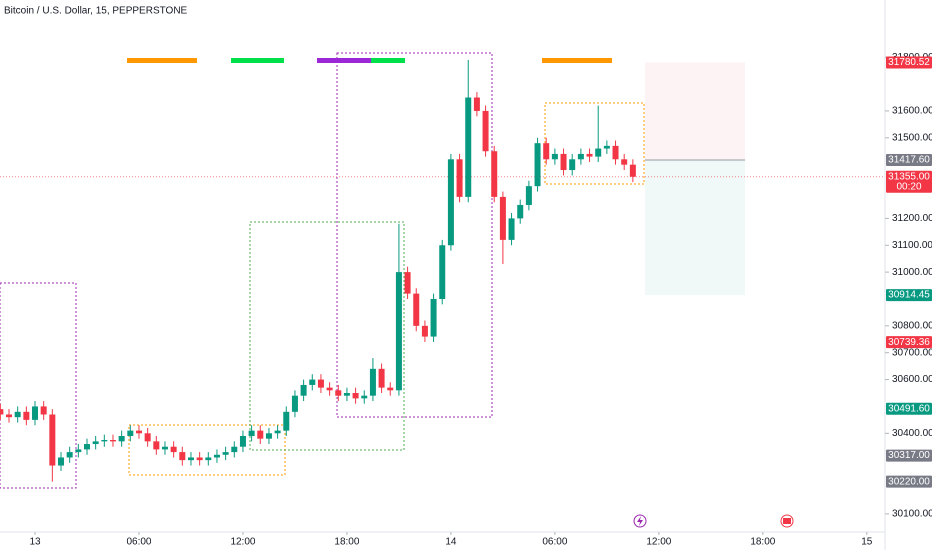 This screenshot has height=550, width=932. I want to click on session-bars, so click(369, 60).